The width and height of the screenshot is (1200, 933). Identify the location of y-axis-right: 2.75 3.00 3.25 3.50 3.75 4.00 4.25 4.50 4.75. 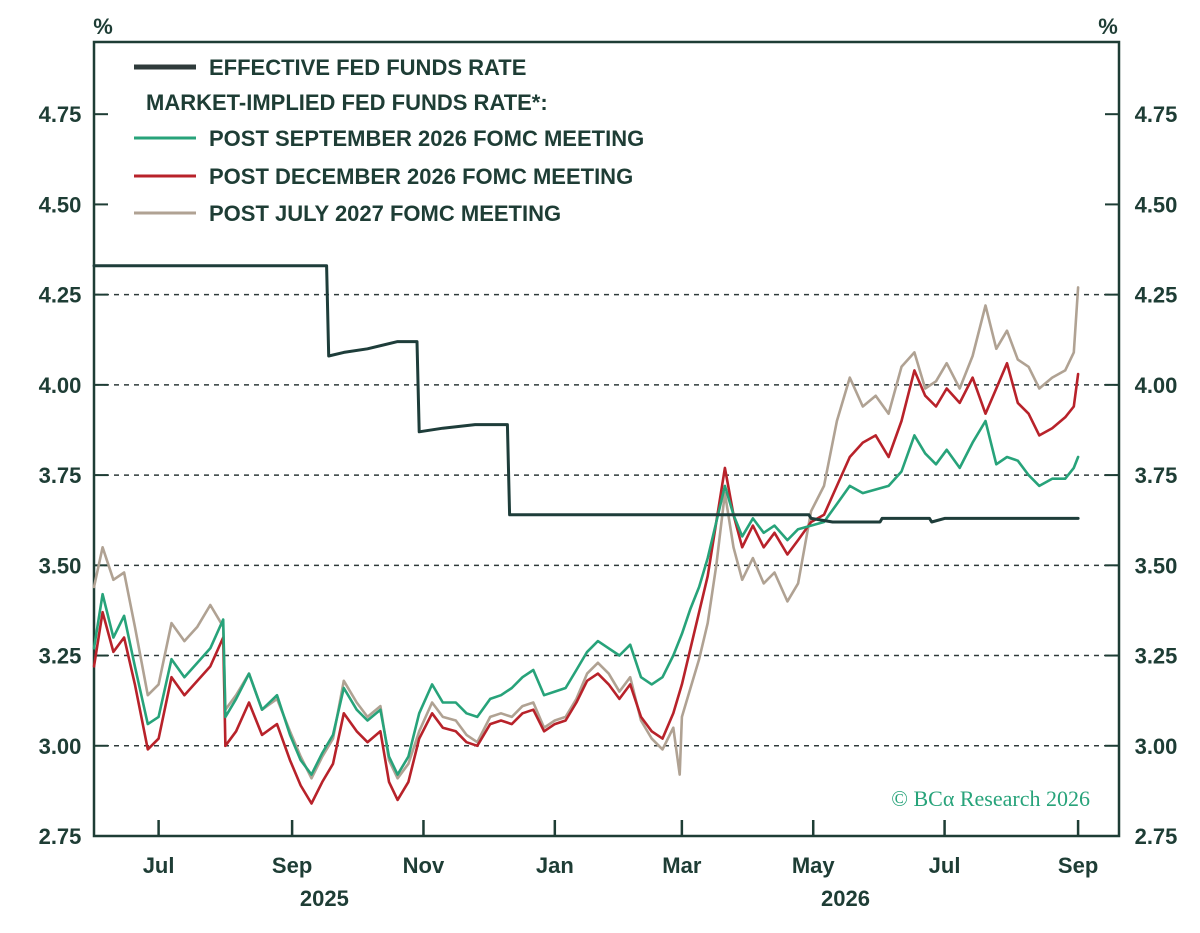
(1141, 475).